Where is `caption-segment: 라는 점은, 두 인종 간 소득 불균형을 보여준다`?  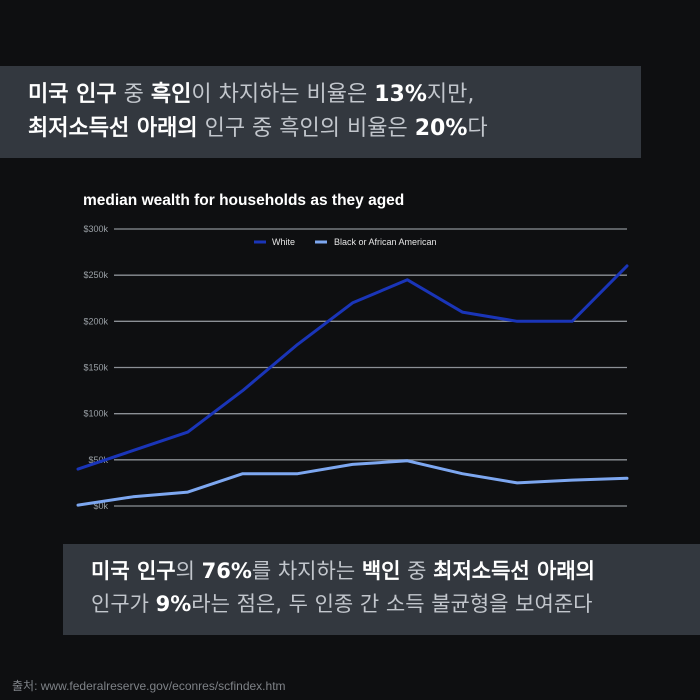
caption-segment: 라는 점은, 두 인종 간 소득 불균형을 보여준다 is located at coordinates (392, 604).